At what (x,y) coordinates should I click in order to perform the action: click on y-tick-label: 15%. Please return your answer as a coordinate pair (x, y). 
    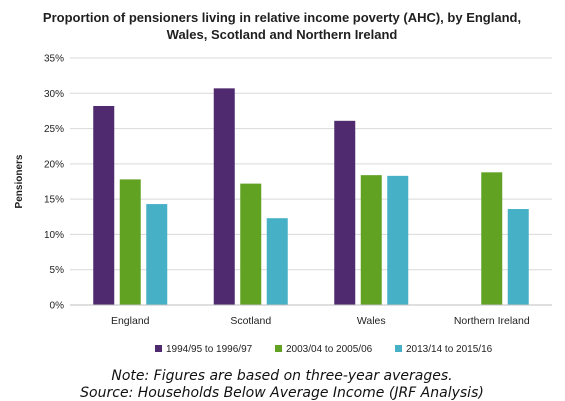
    Looking at the image, I should click on (54, 200).